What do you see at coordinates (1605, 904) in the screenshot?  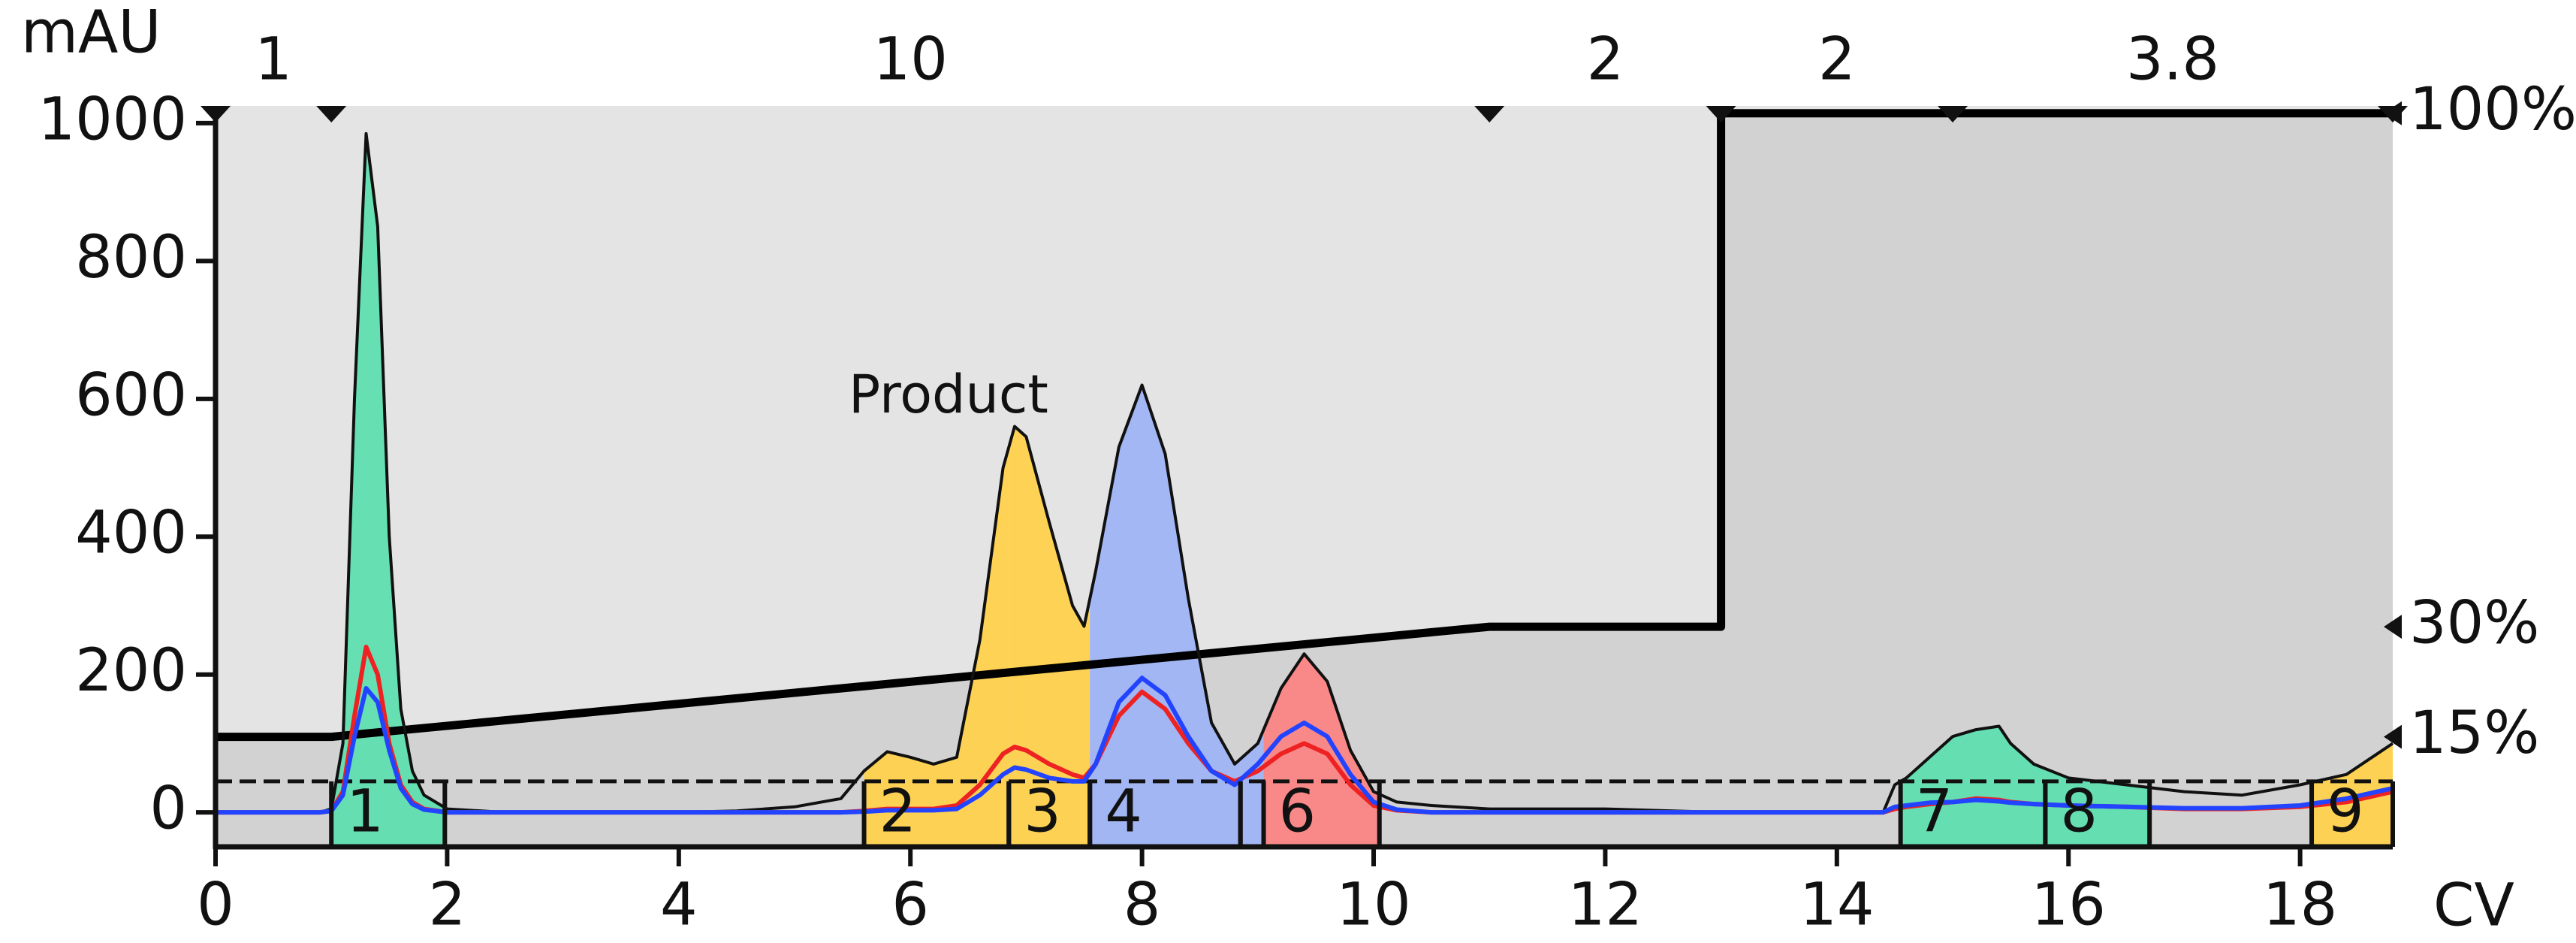 I see `x-tick-label: 12` at bounding box center [1605, 904].